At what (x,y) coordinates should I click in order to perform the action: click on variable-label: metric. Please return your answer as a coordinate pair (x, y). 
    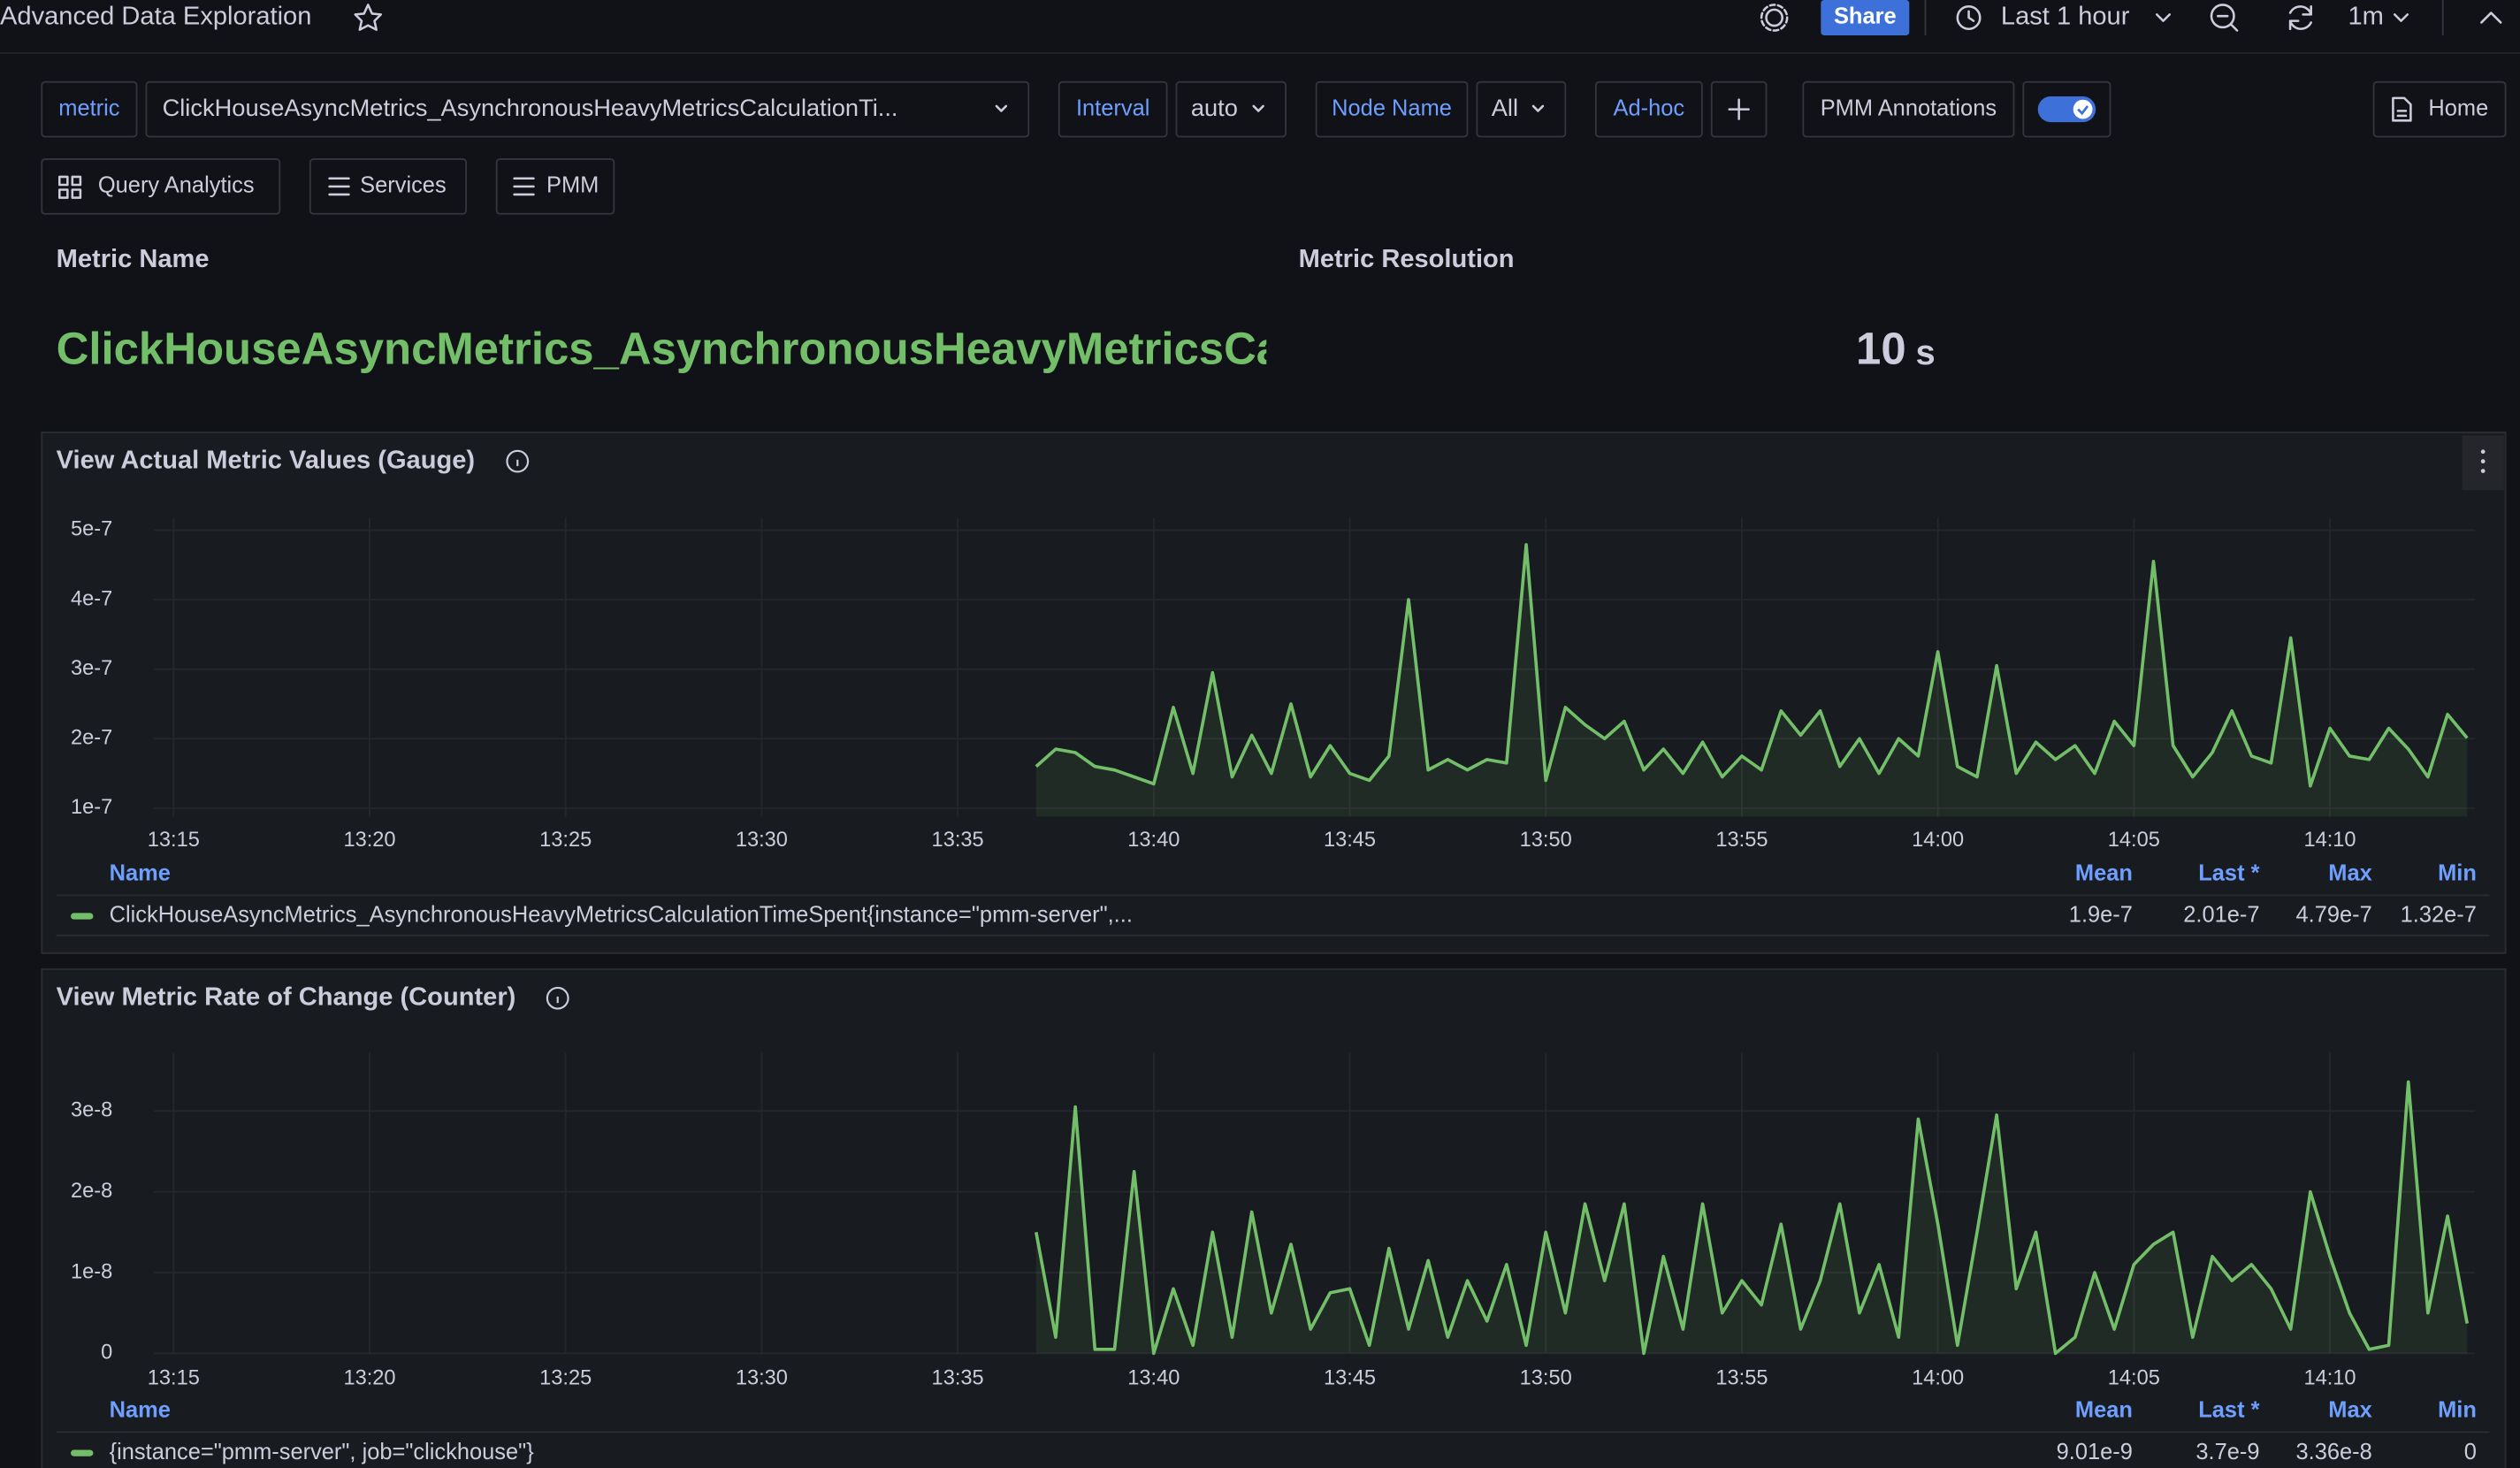
    Looking at the image, I should click on (89, 108).